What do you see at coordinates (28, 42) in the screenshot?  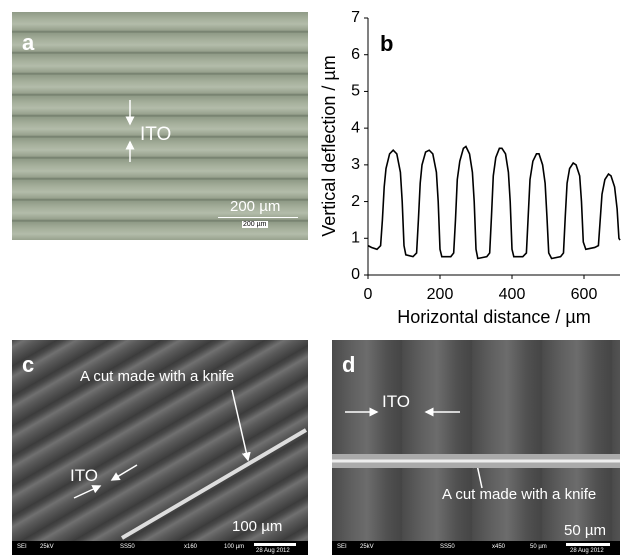 I see `panel-label: a` at bounding box center [28, 42].